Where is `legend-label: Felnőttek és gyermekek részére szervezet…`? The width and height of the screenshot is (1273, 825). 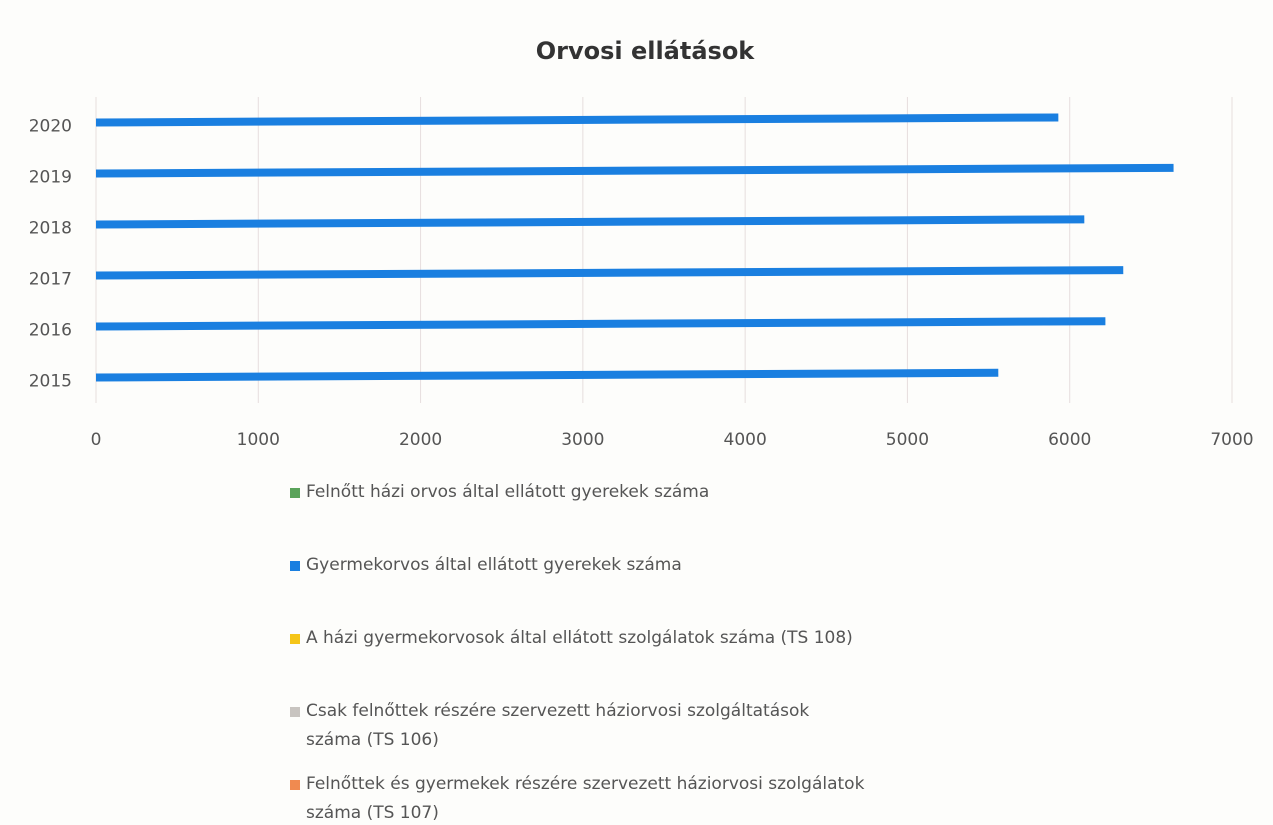
legend-label: Felnőttek és gyermekek részére szervezet… is located at coordinates (585, 798).